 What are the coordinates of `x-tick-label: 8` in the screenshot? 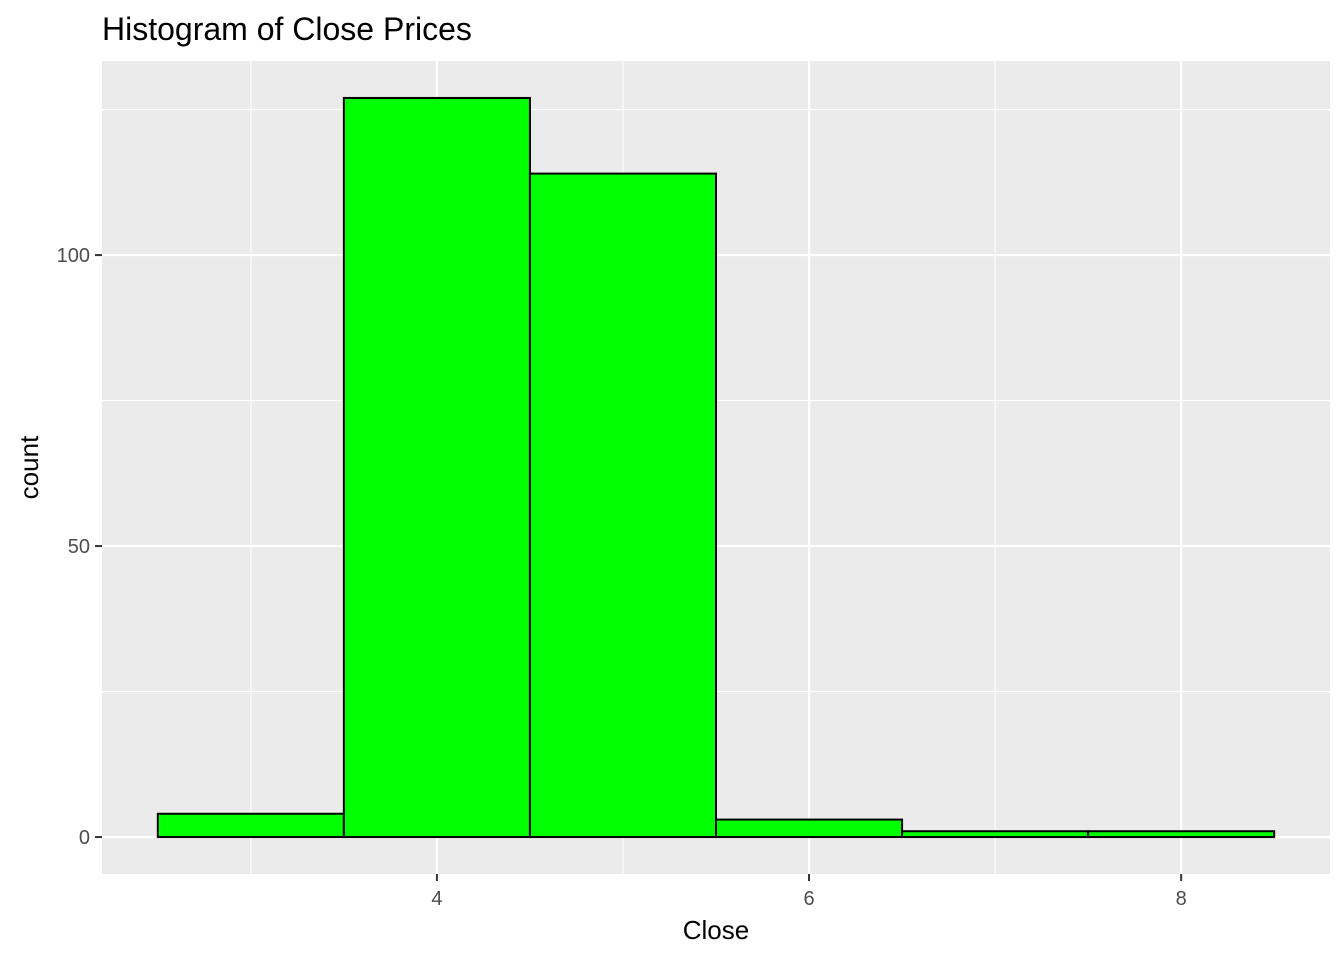 It's located at (1181, 899).